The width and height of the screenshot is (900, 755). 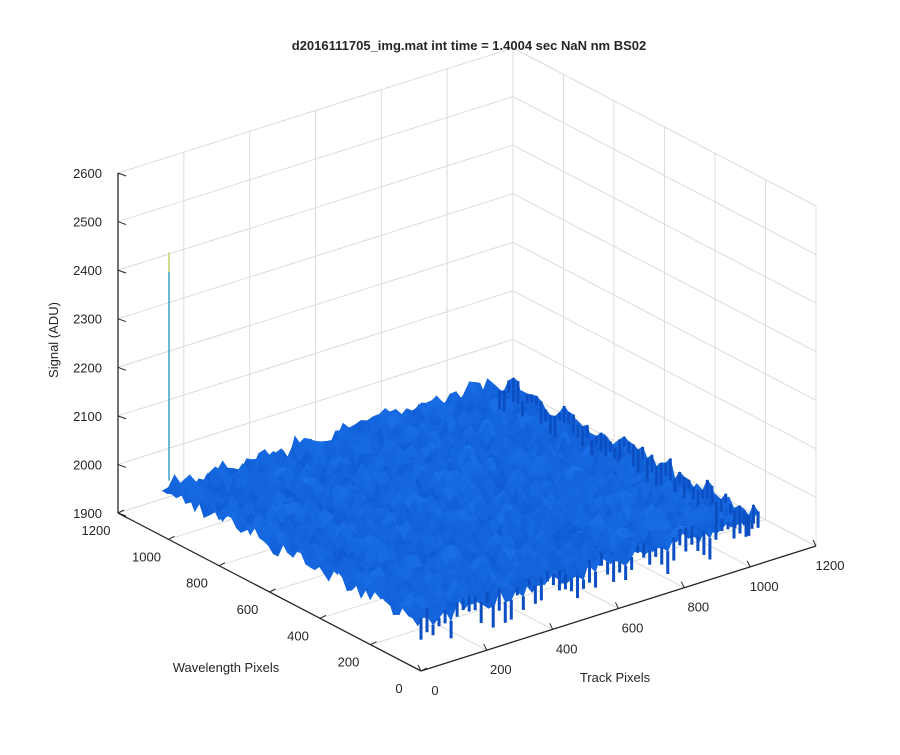 What do you see at coordinates (87, 222) in the screenshot?
I see `z-tick-label: 2500` at bounding box center [87, 222].